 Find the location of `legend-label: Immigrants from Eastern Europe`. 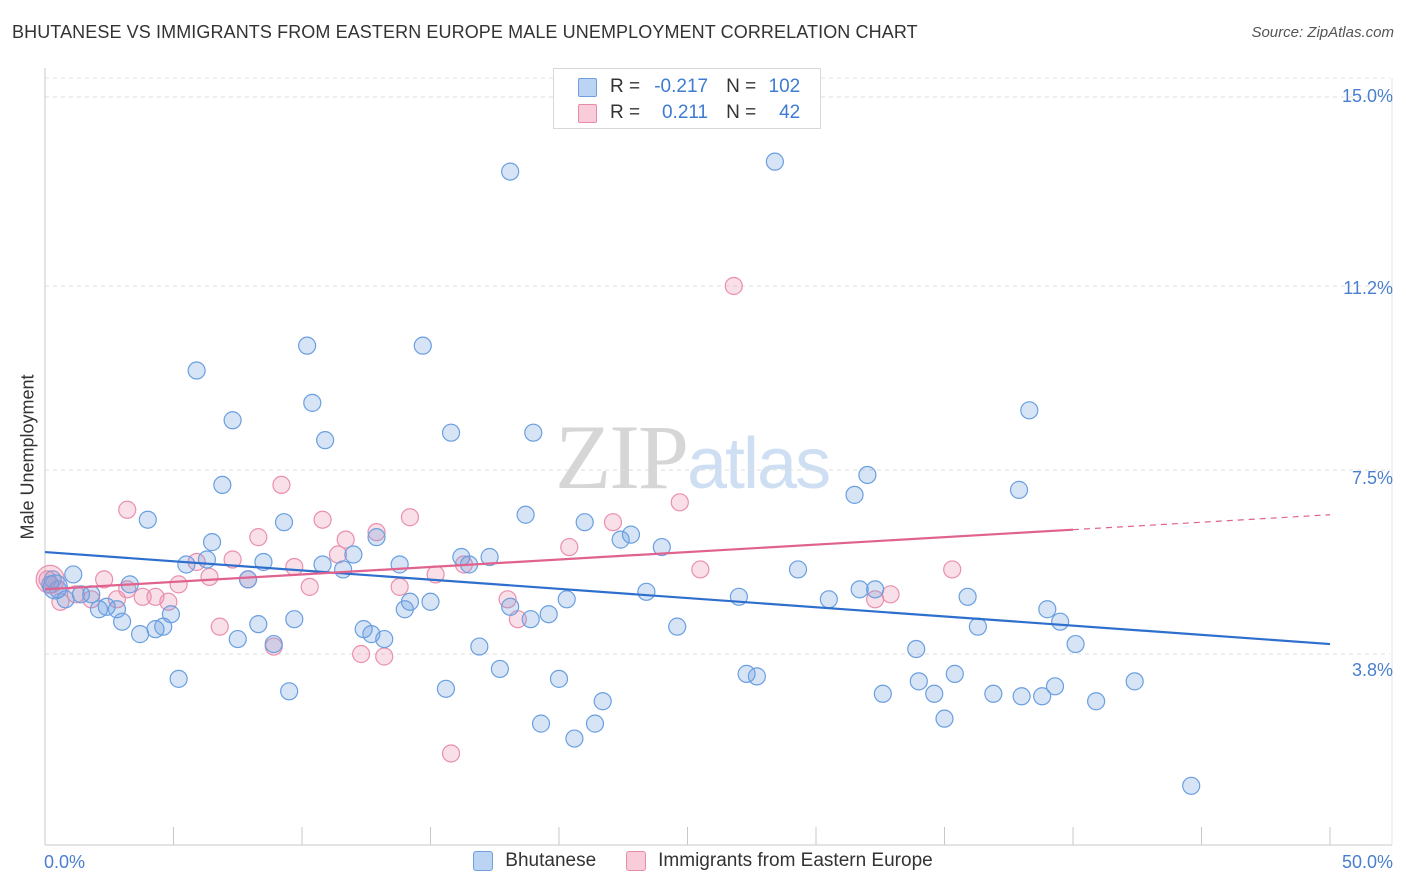

legend-label: Immigrants from Eastern Europe is located at coordinates (795, 860).